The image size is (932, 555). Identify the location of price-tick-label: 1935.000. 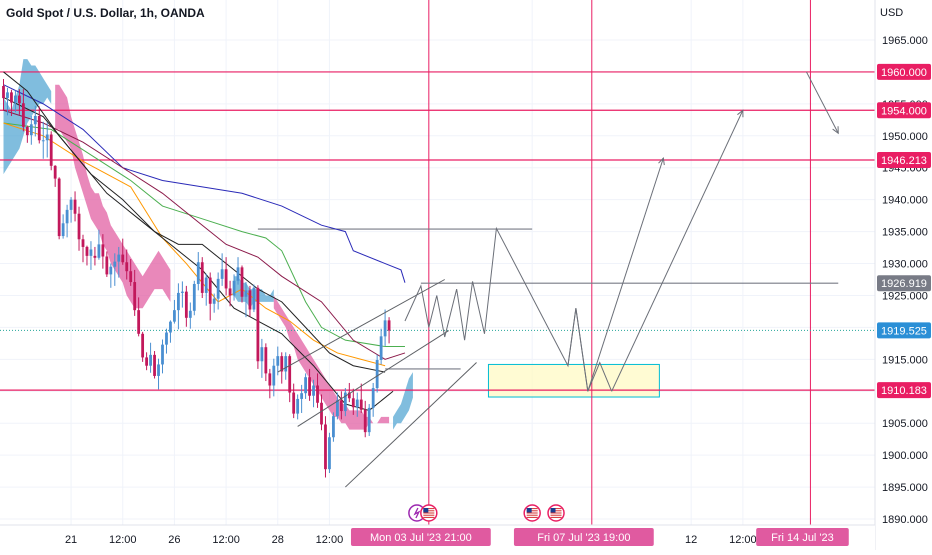
(905, 233).